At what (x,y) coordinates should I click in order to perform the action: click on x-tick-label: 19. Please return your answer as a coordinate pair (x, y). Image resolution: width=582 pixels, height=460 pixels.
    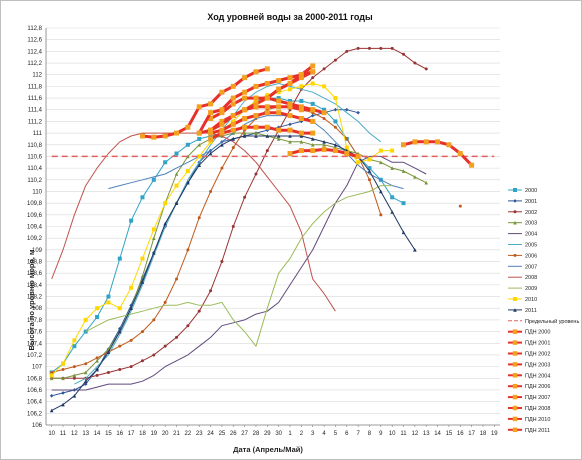
    Looking at the image, I should click on (153, 434).